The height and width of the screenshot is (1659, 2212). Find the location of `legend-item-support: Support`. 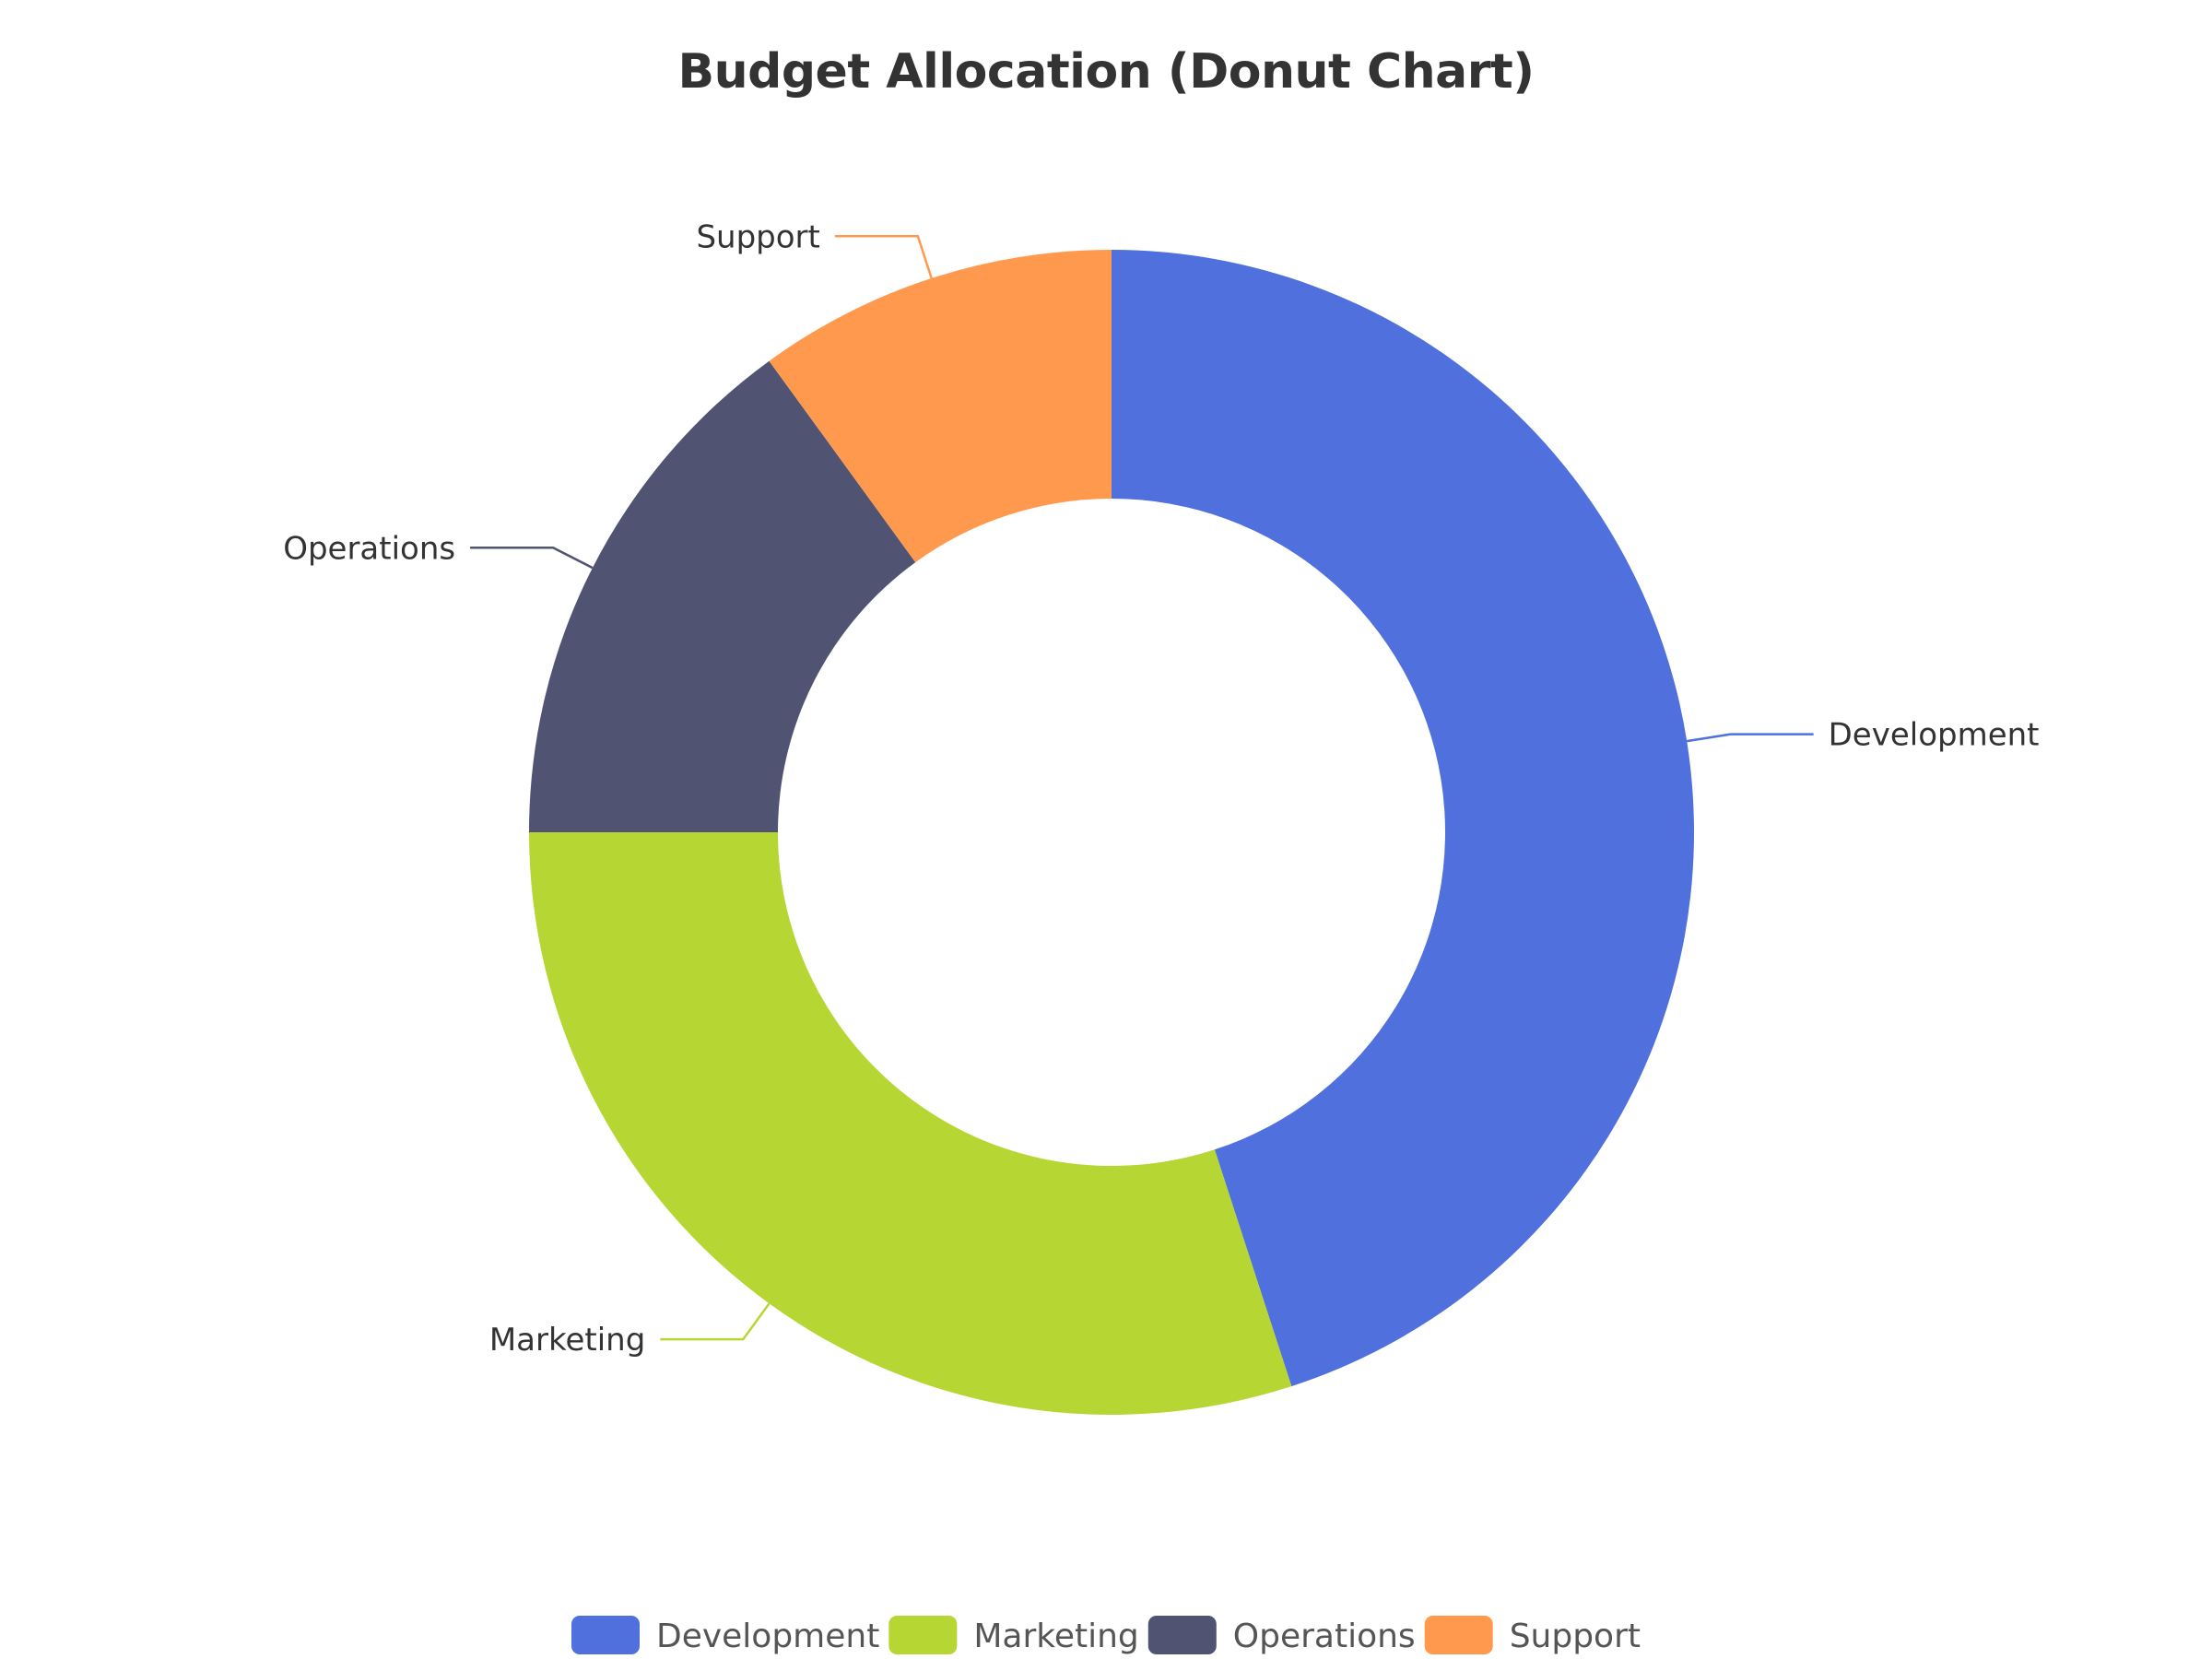

legend-item-support: Support is located at coordinates (1532, 1635).